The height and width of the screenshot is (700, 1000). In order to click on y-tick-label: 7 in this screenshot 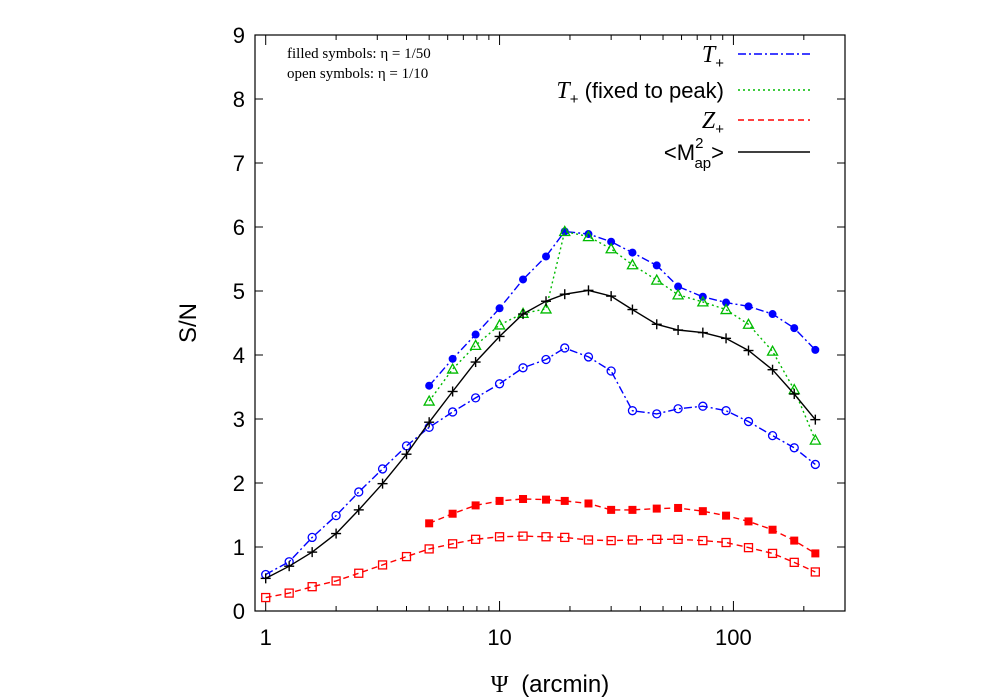, I will do `click(239, 163)`.